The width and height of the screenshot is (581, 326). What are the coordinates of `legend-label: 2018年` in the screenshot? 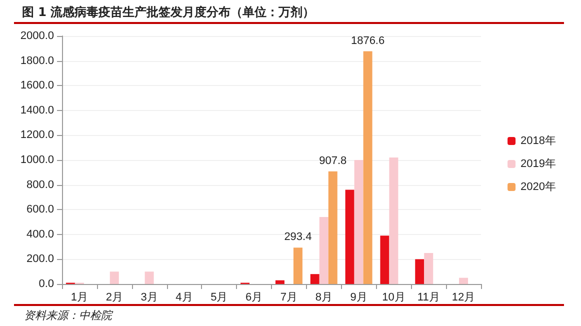 It's located at (538, 141).